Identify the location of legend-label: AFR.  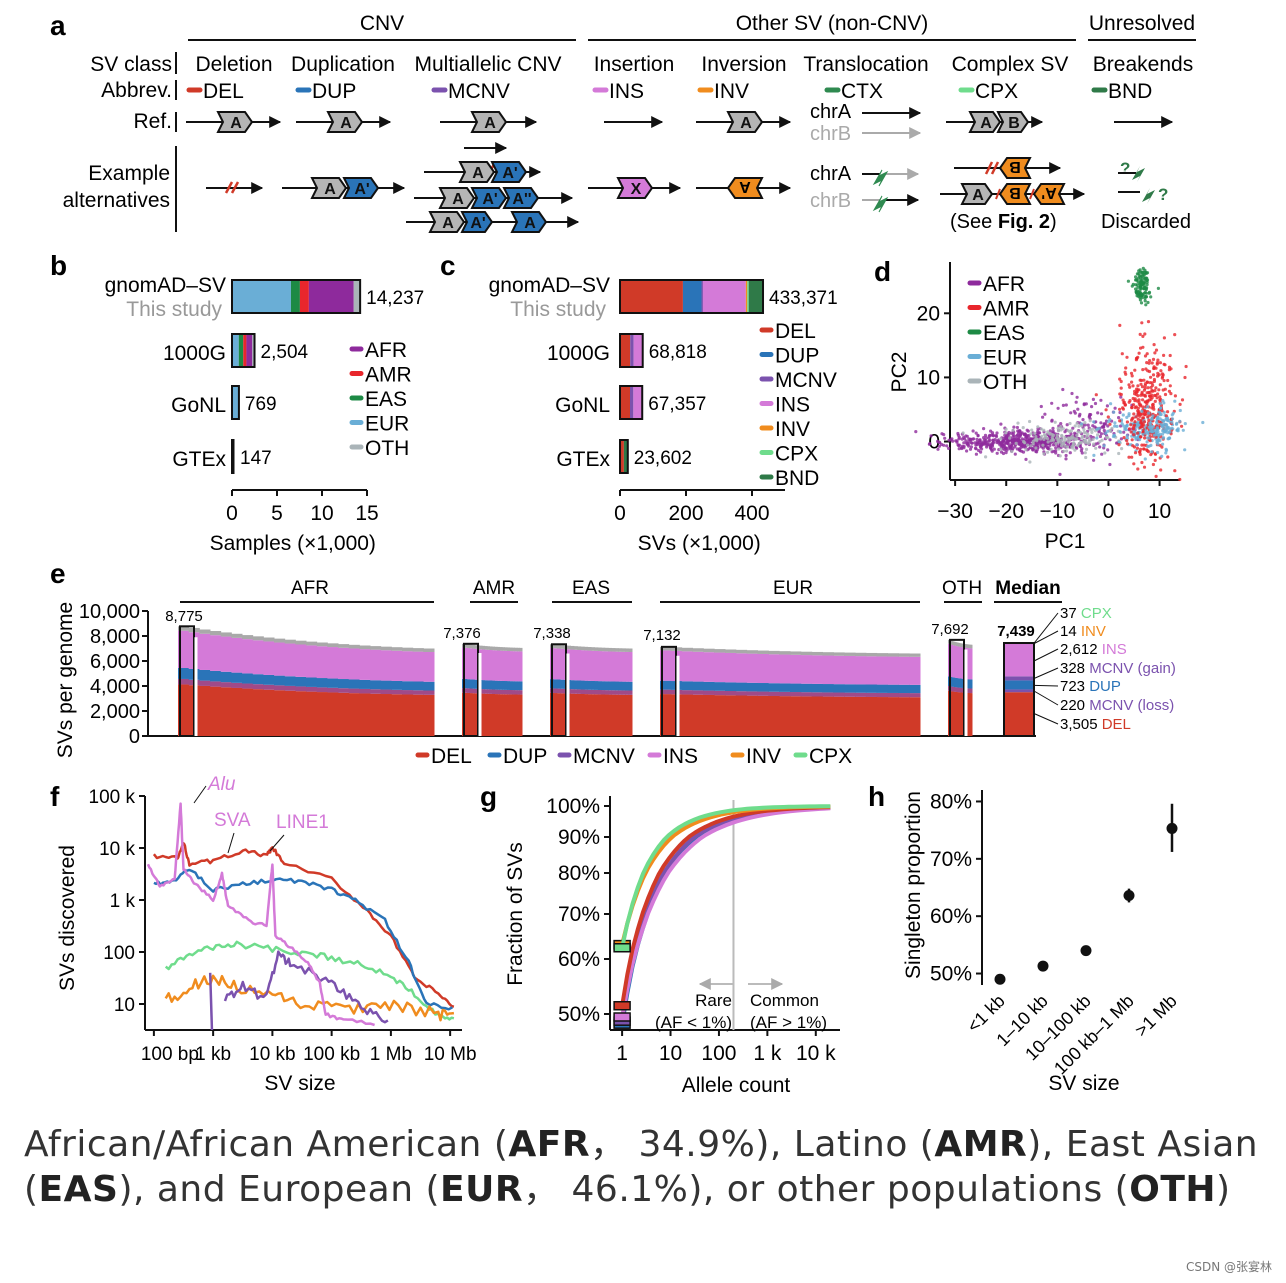
(386, 350).